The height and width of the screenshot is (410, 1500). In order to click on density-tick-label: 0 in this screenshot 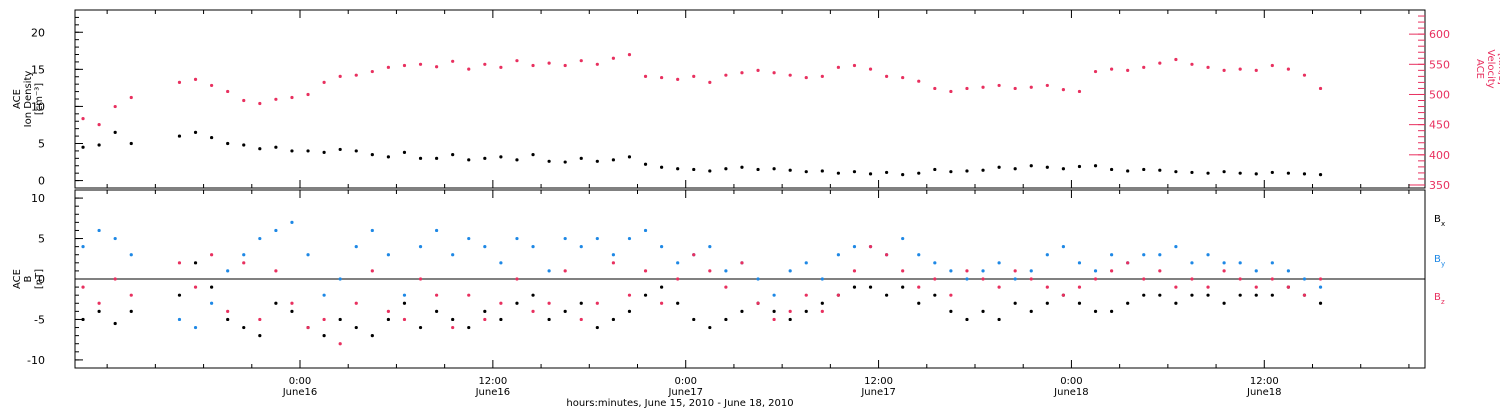, I will do `click(41, 181)`.